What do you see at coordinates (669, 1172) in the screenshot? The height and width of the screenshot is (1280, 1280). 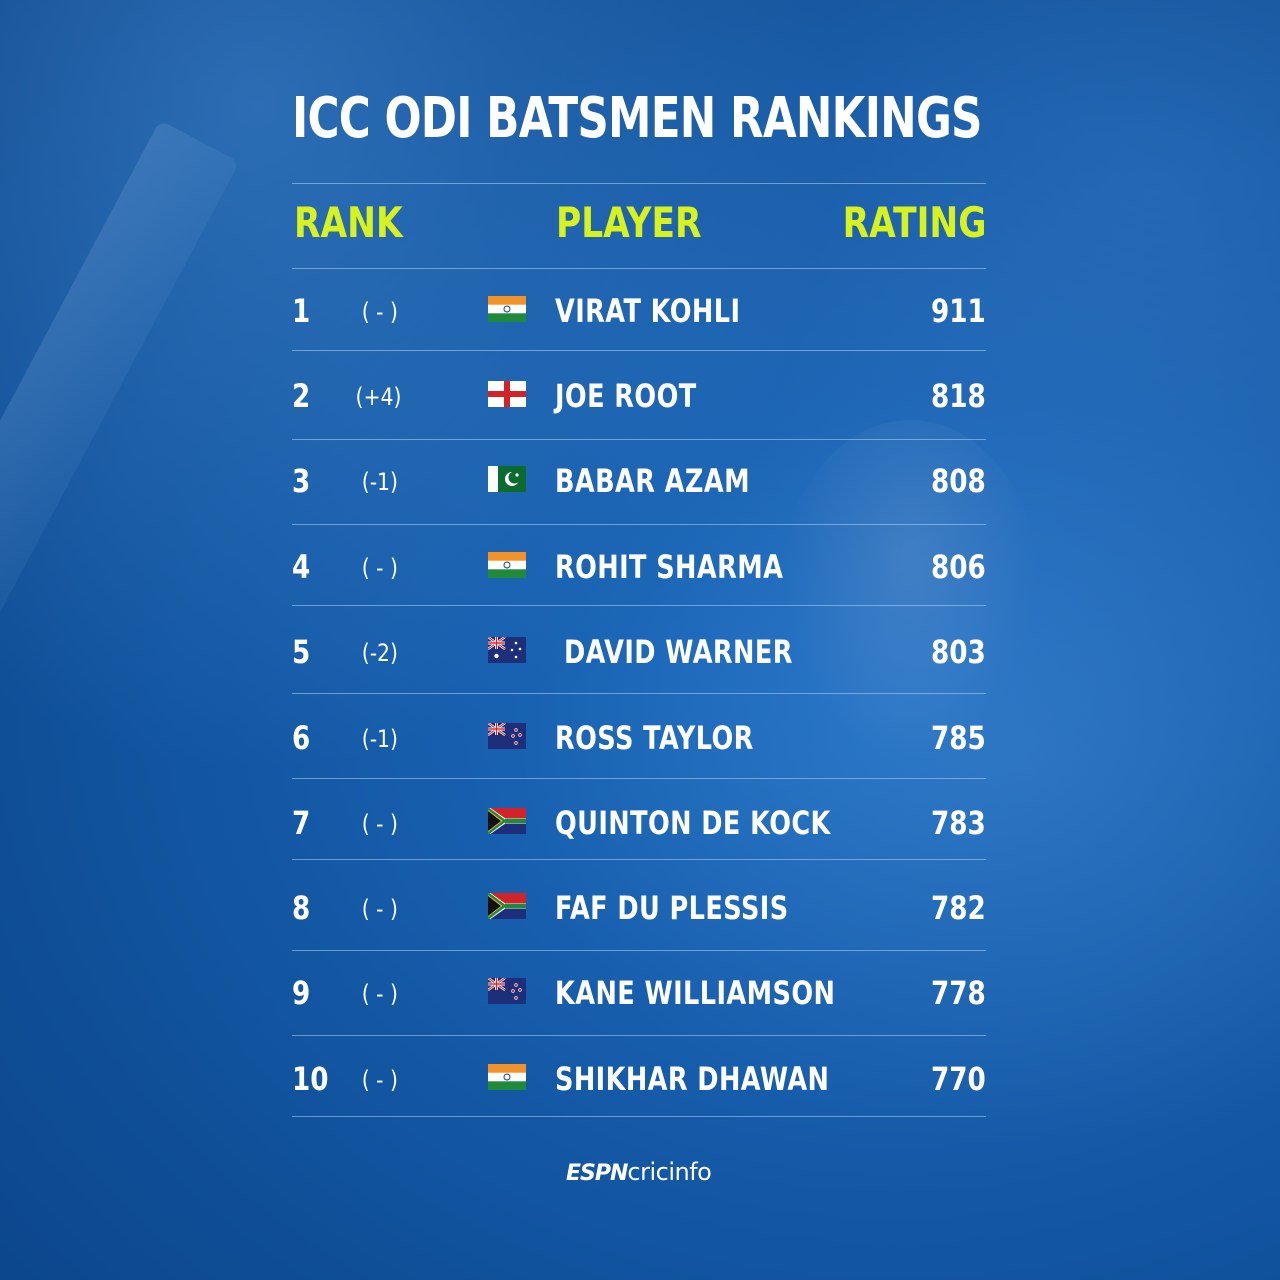 I see `cricinfo-logo-text: cricinfo` at bounding box center [669, 1172].